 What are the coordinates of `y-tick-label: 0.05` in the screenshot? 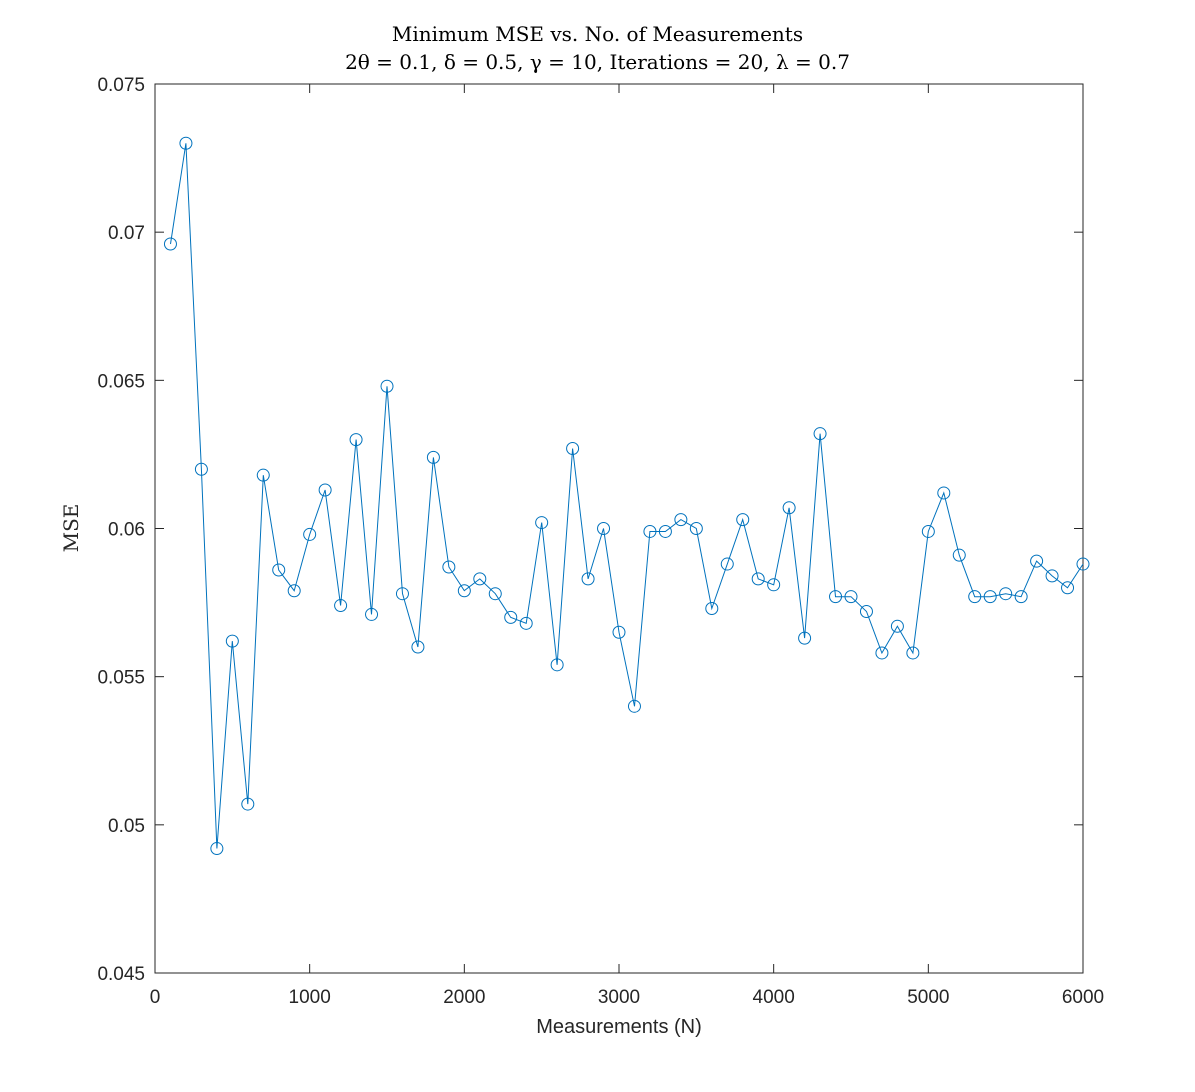 It's located at (126, 826).